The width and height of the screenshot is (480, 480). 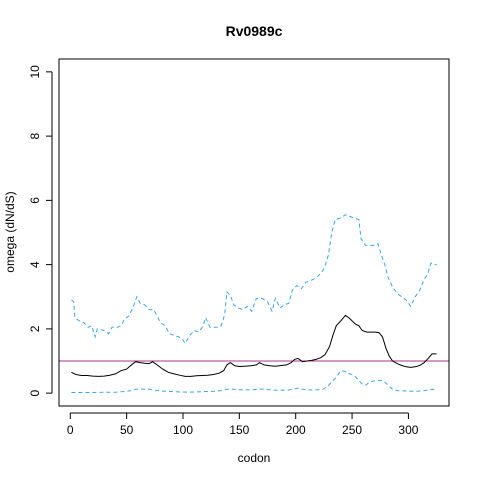 I want to click on lower-bound-series-line, so click(x=254, y=381).